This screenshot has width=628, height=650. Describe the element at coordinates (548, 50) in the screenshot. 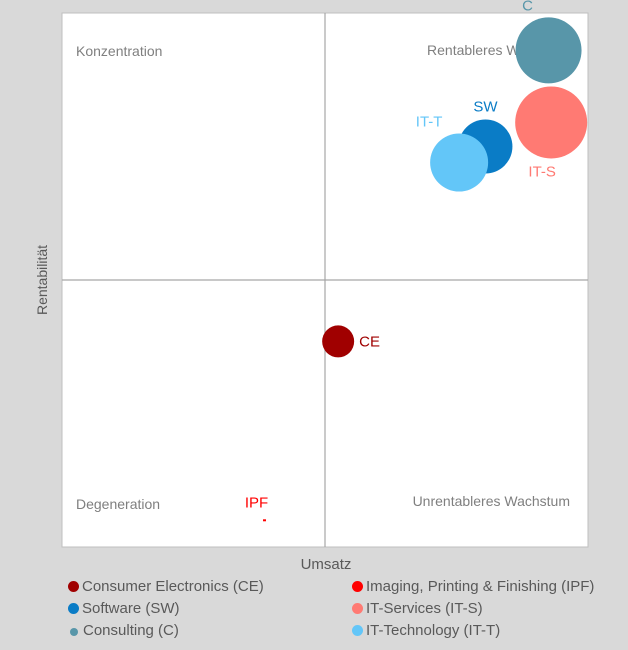

I see `bubble-c` at that location.